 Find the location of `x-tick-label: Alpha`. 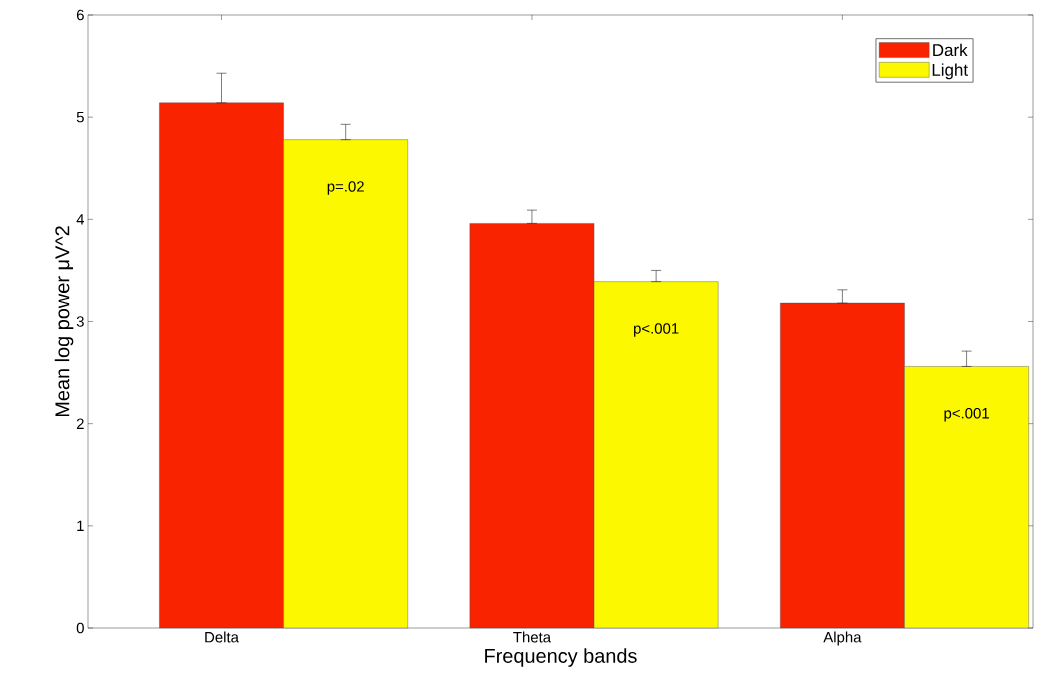

x-tick-label: Alpha is located at coordinates (842, 638).